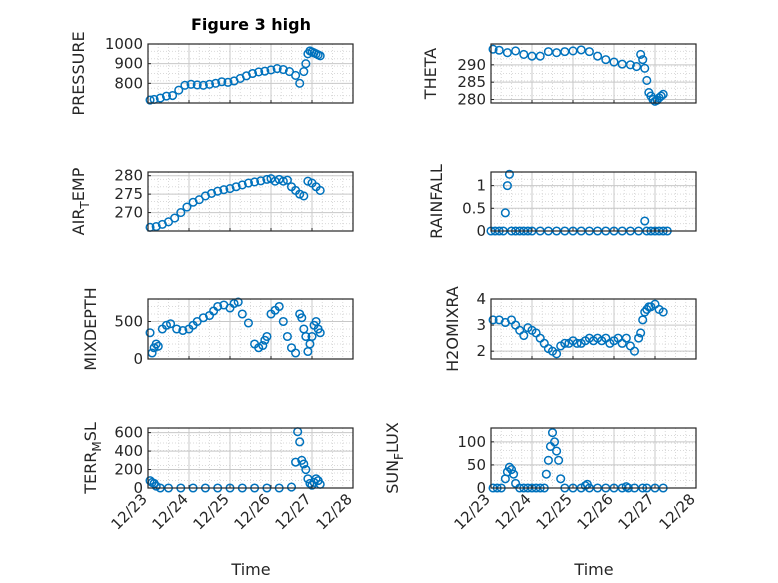 The height and width of the screenshot is (583, 778). Describe the element at coordinates (476, 465) in the screenshot. I see `y-tick-label: 50` at that location.